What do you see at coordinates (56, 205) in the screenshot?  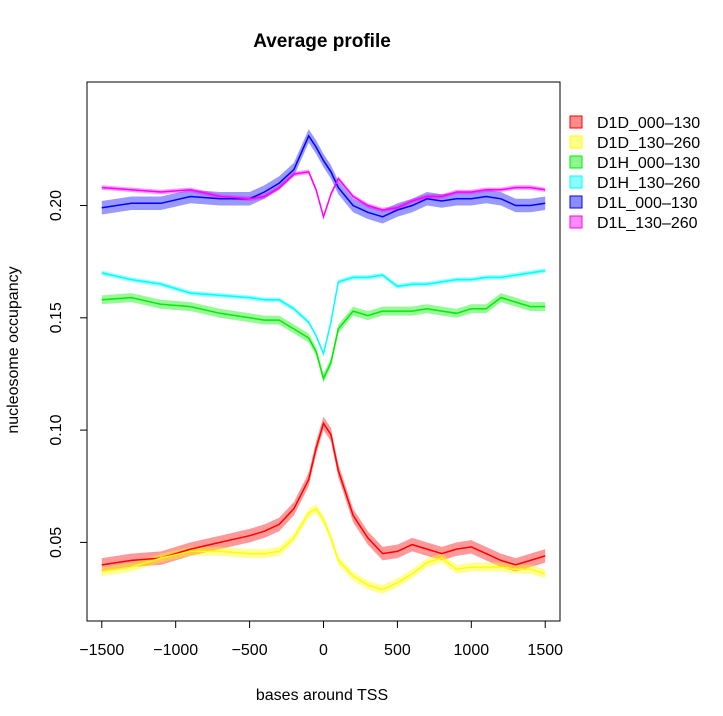 I see `y-tick-label: 0.20` at bounding box center [56, 205].